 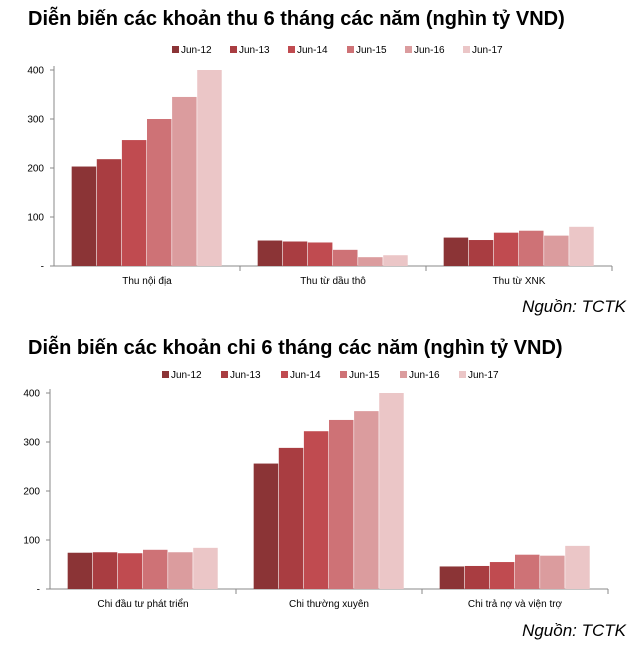 I want to click on category-label: Thu từ dầu thô, so click(x=333, y=281).